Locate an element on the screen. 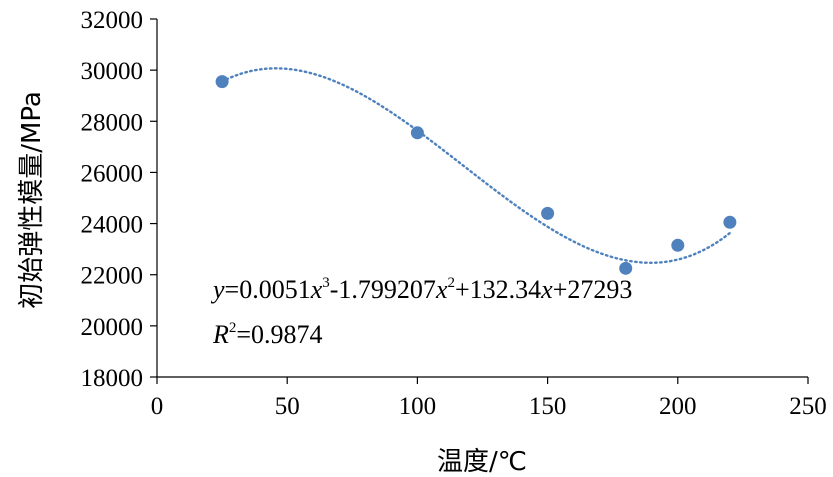  y-tick-label: 22000 is located at coordinates (112, 276).